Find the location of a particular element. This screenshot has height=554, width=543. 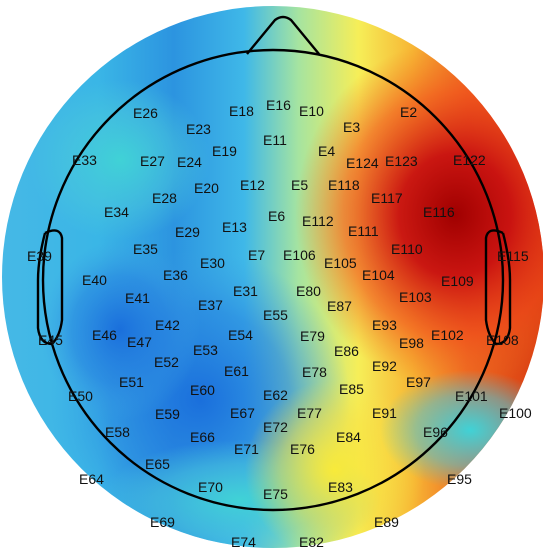

electrode-label-e71: E71 is located at coordinates (246, 449).